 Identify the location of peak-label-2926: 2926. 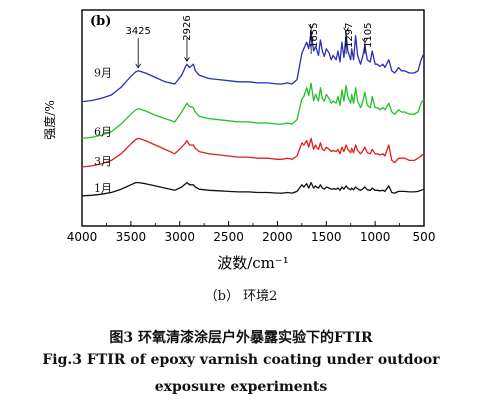
(187, 27).